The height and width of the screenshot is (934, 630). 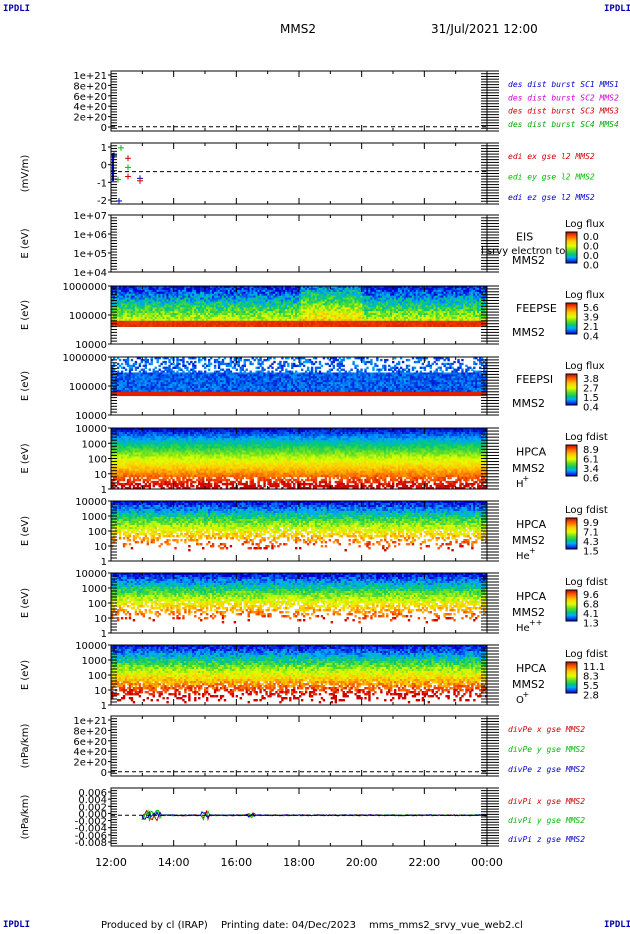 What do you see at coordinates (528, 260) in the screenshot?
I see `spacecraft-label: MMS2` at bounding box center [528, 260].